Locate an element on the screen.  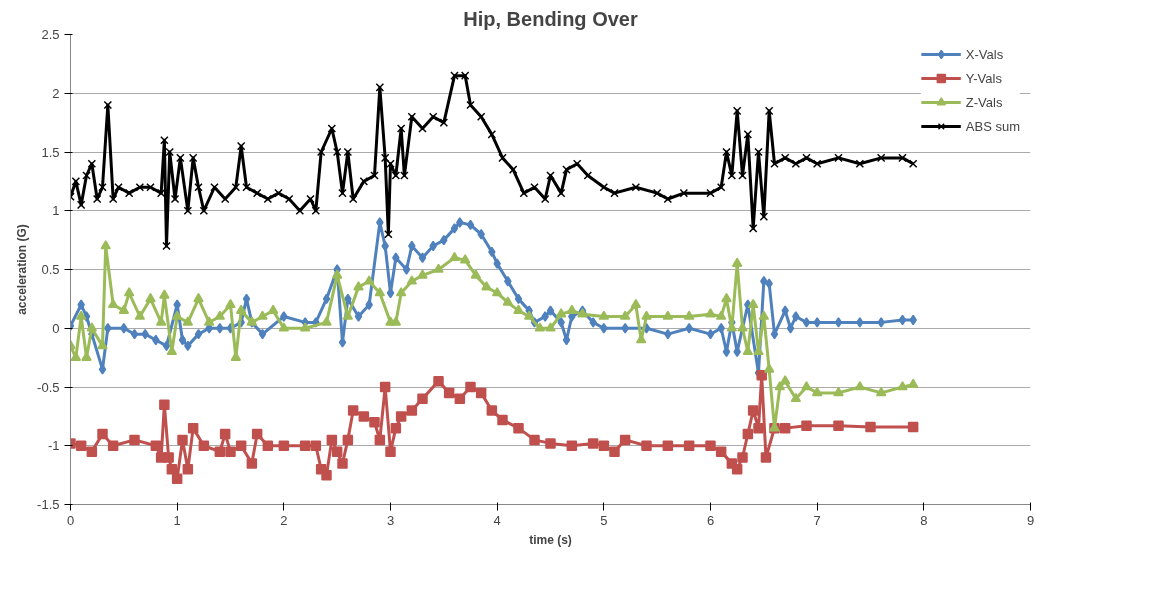
y-tick-label: 1 is located at coordinates (56, 211).